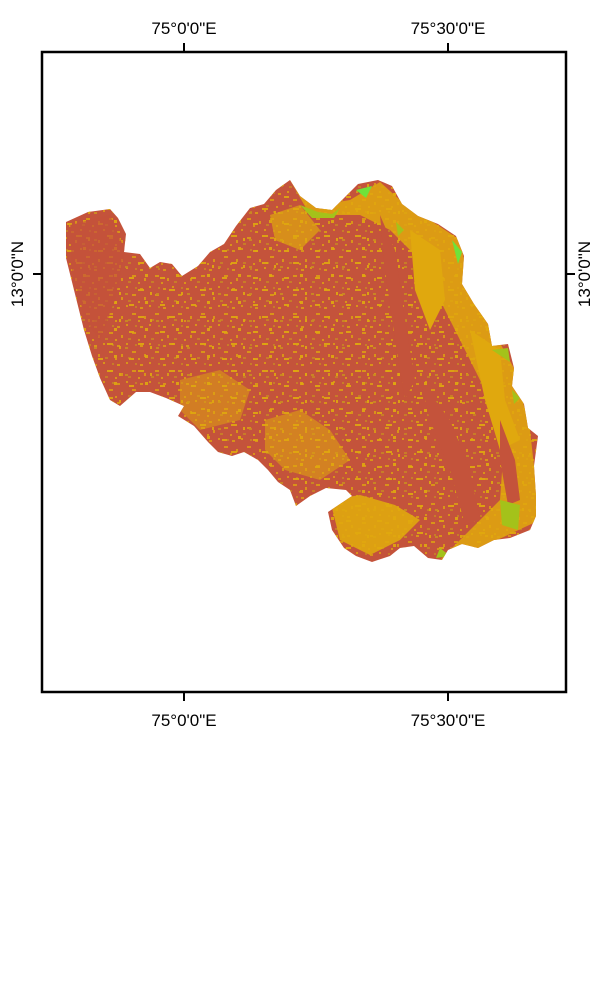 The image size is (605, 995). What do you see at coordinates (183, 28) in the screenshot?
I see `top-longitude-label-1: 75°0'0"E` at bounding box center [183, 28].